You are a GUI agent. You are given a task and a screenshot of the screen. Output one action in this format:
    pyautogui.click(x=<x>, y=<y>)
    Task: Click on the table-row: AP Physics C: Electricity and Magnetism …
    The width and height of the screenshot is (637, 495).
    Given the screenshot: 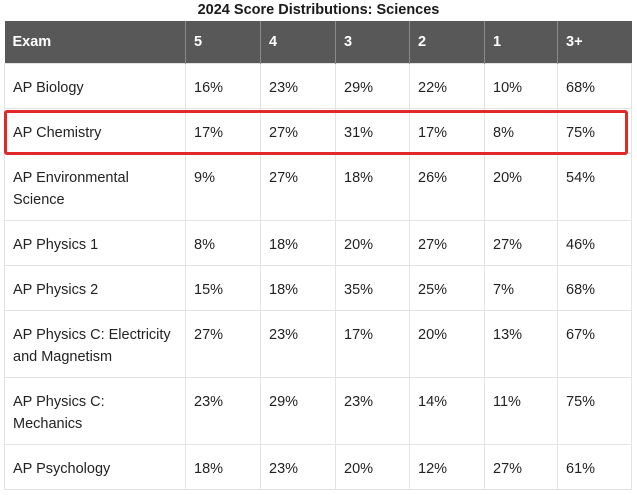 What is the action you would take?
    pyautogui.click(x=318, y=343)
    